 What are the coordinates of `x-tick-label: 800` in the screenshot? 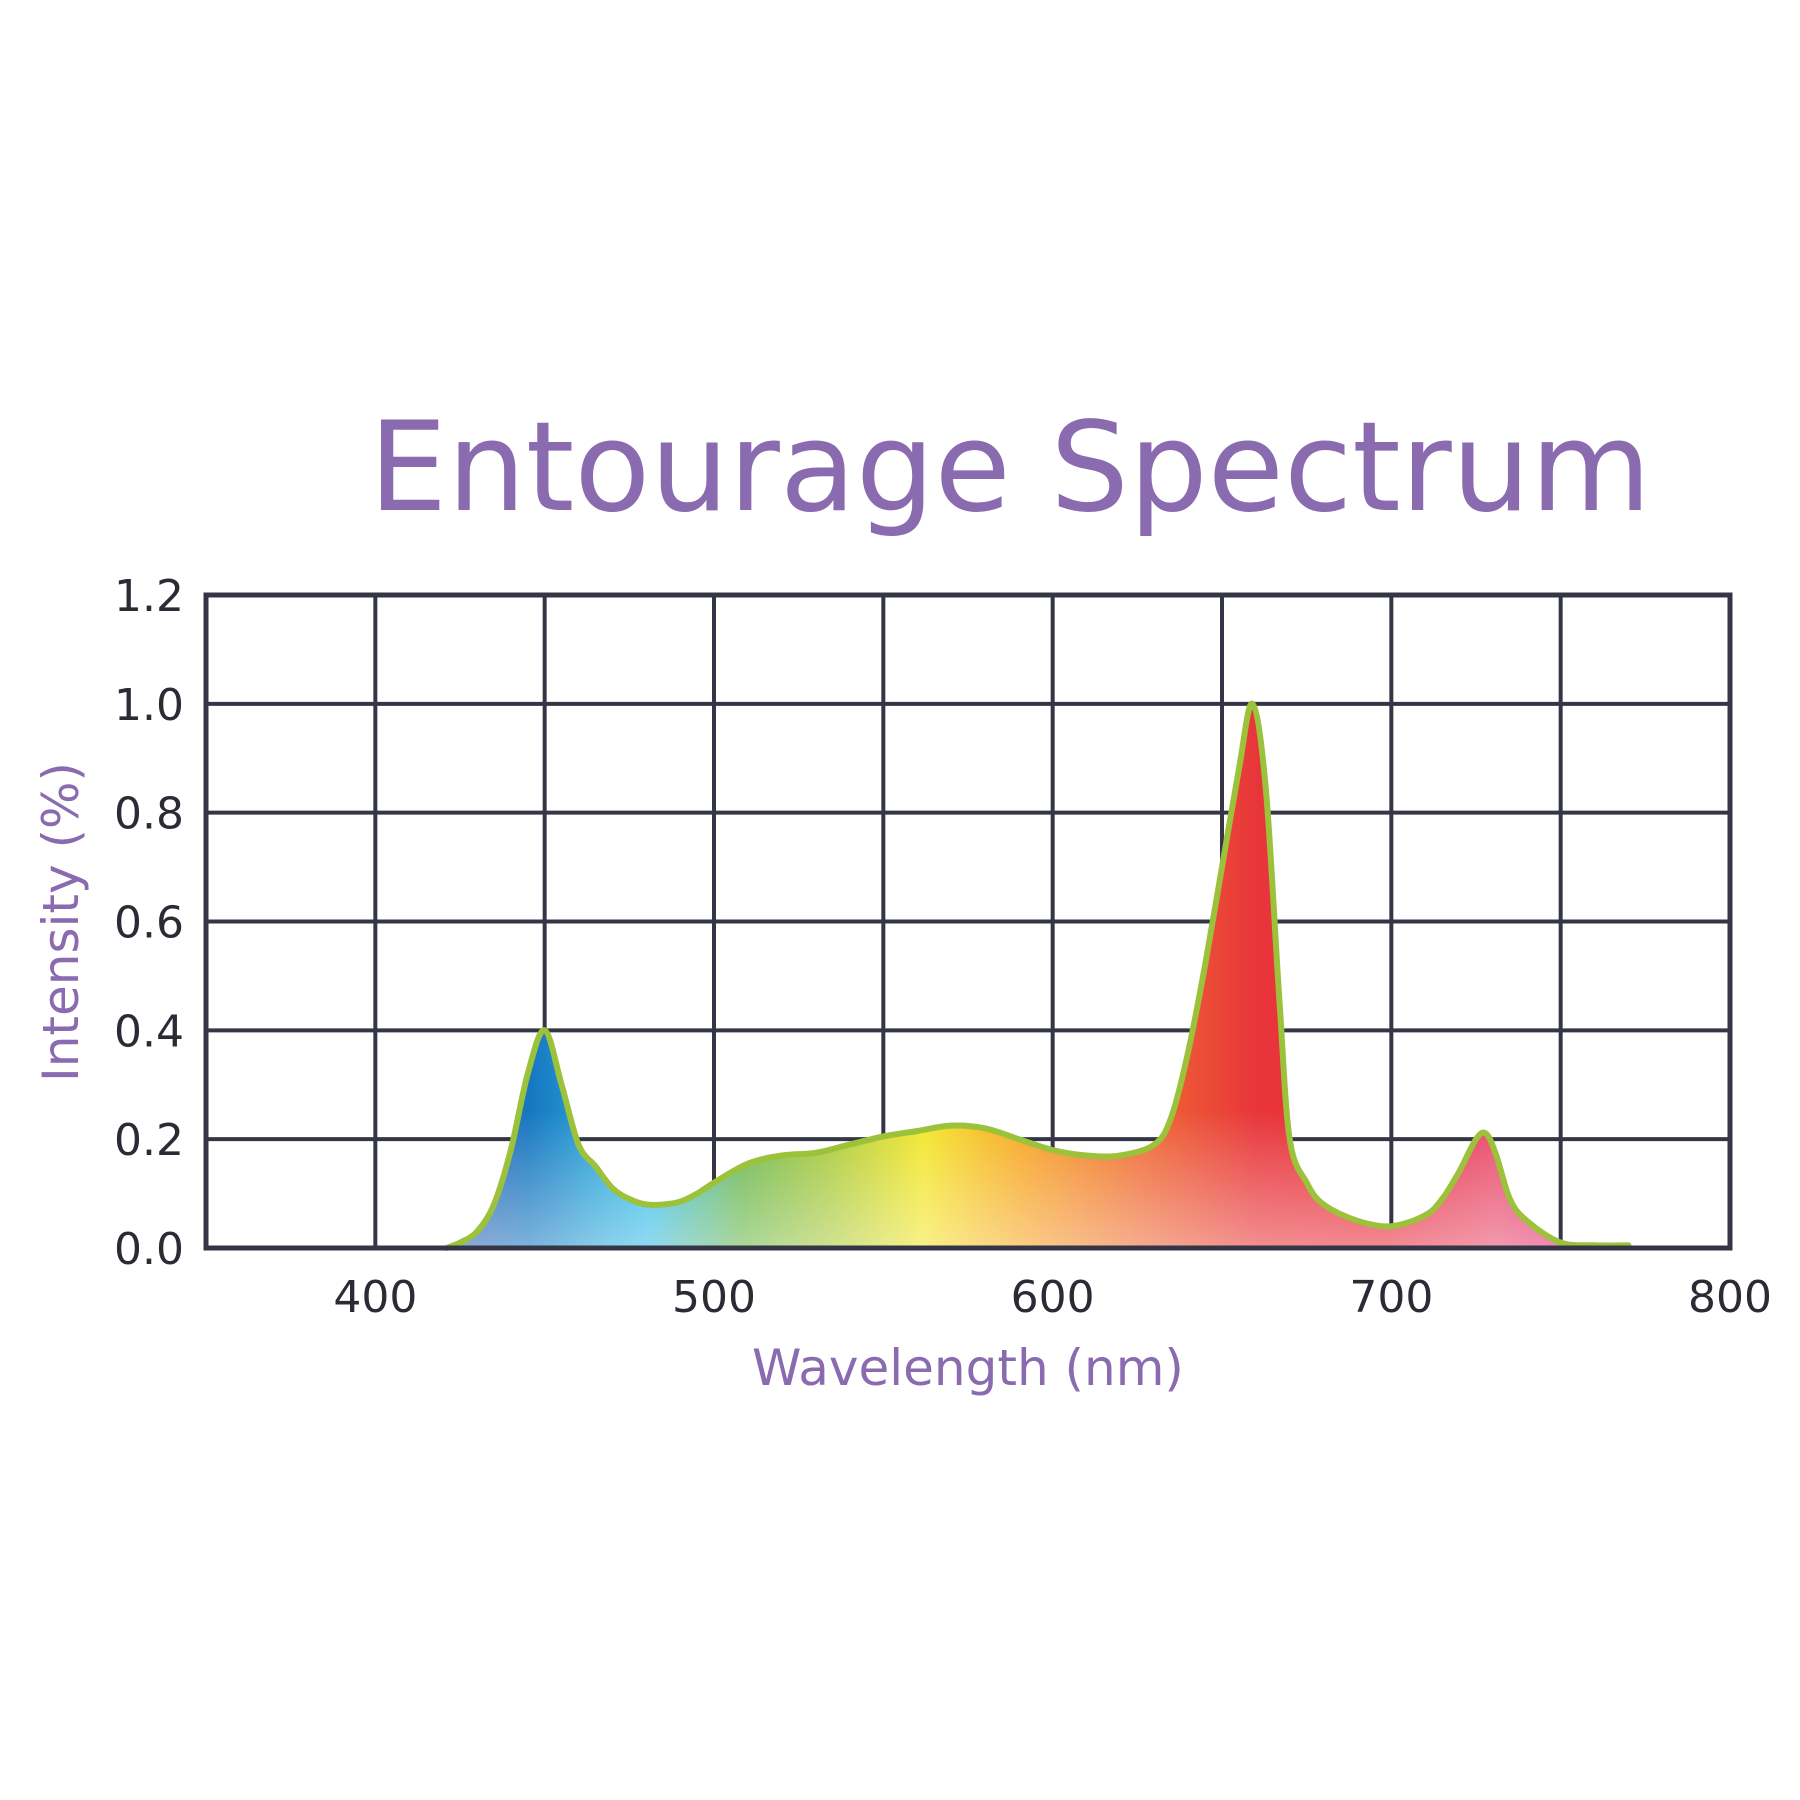 It's located at (1730, 1297).